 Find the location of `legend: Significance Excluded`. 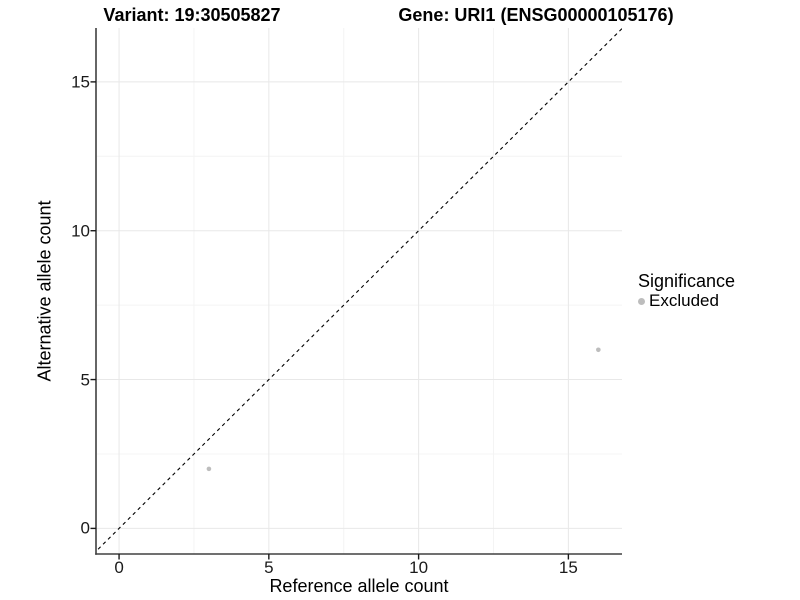

legend: Significance Excluded is located at coordinates (686, 291).